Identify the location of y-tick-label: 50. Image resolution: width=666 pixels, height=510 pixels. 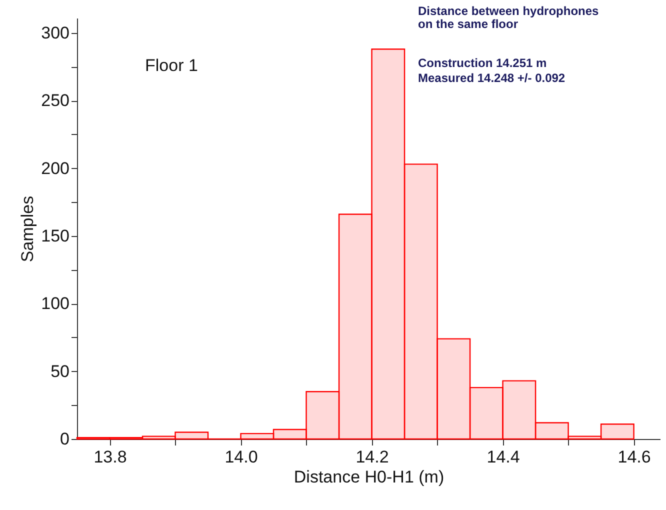
(60, 371).